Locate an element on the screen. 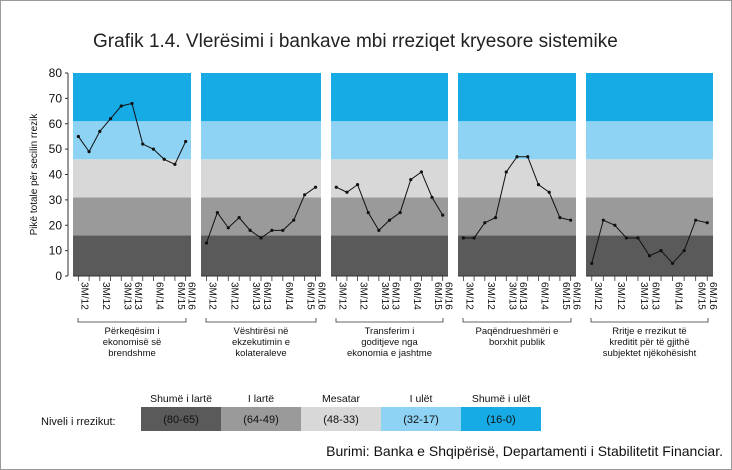 This screenshot has height=470, width=732. y-axis-label: Pikë totale për secilin rrezik is located at coordinates (34, 174).